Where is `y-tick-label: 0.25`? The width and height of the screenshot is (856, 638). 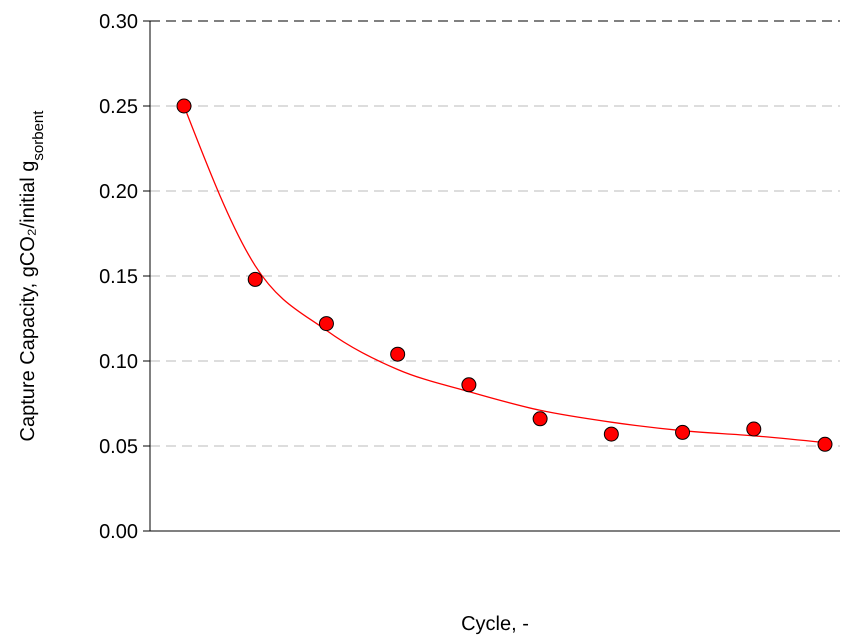
y-tick-label: 0.25 is located at coordinates (118, 107).